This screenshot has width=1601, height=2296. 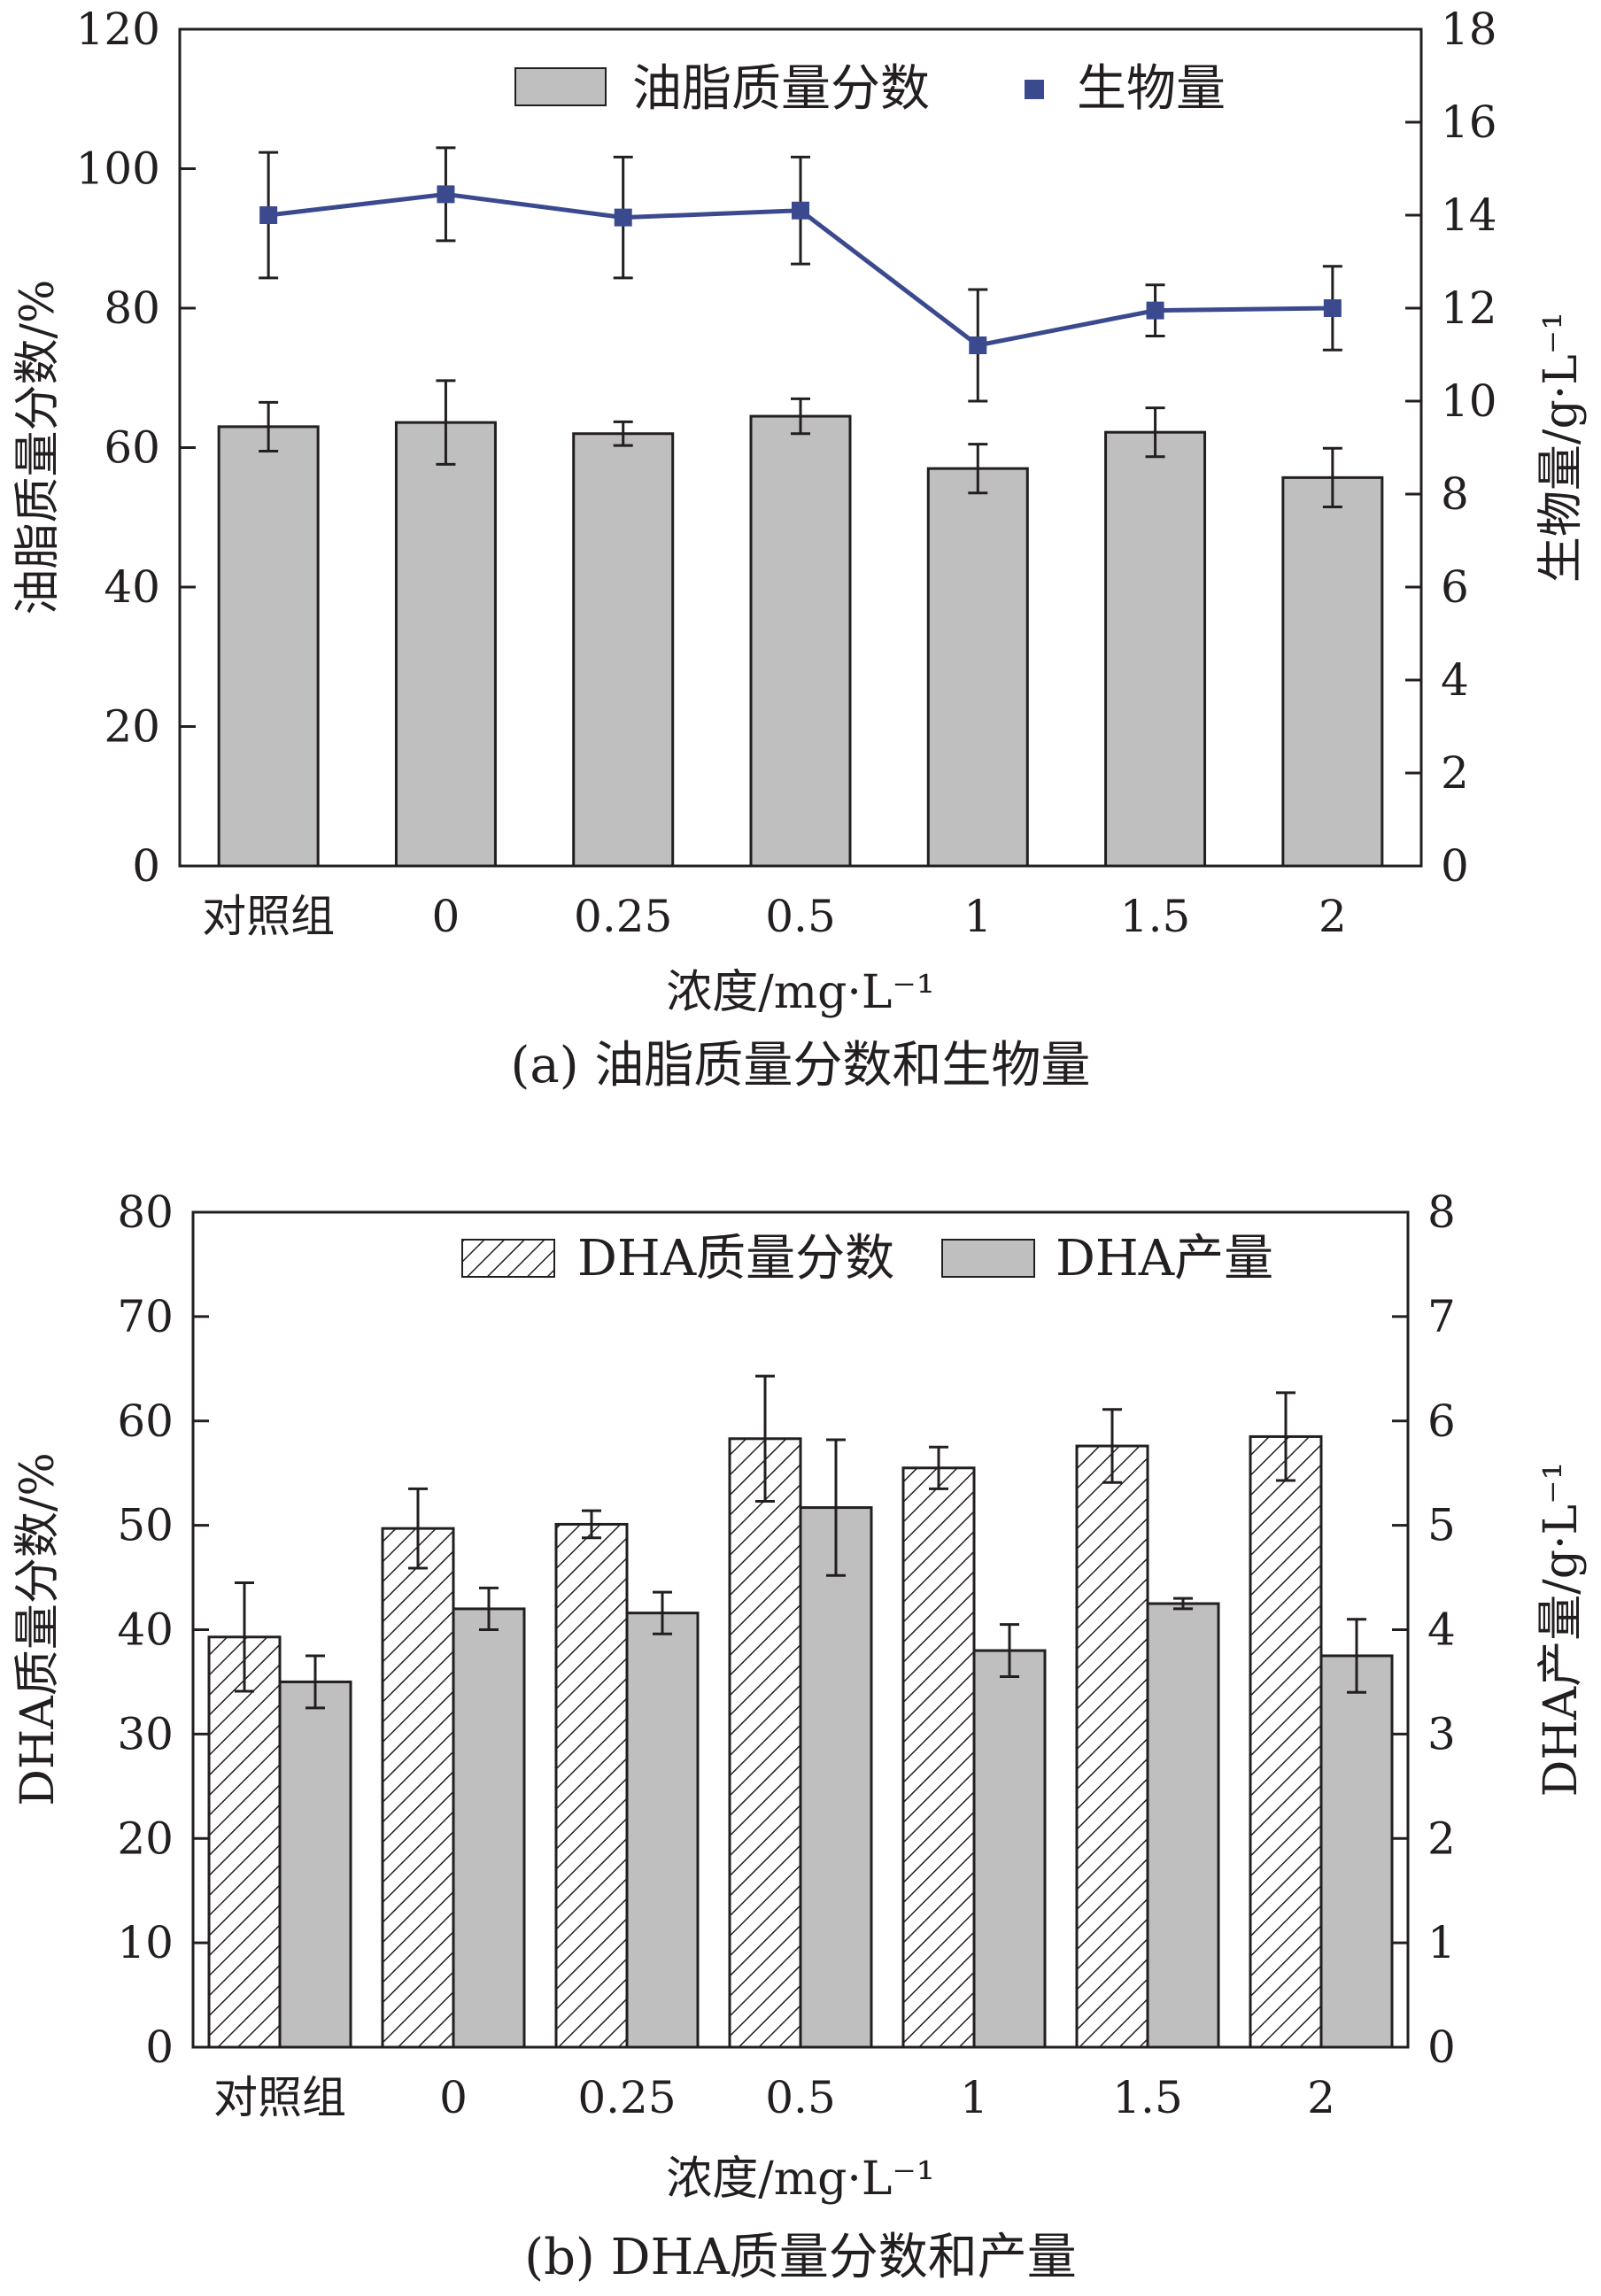 What do you see at coordinates (145, 1942) in the screenshot?
I see `chart-b-y-left-tick-label: 10` at bounding box center [145, 1942].